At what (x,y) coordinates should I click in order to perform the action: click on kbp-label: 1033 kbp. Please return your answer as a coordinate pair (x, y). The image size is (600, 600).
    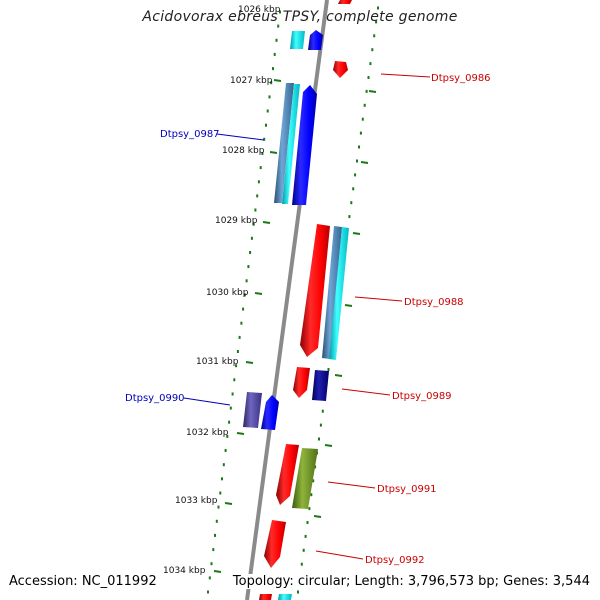
    Looking at the image, I should click on (196, 501).